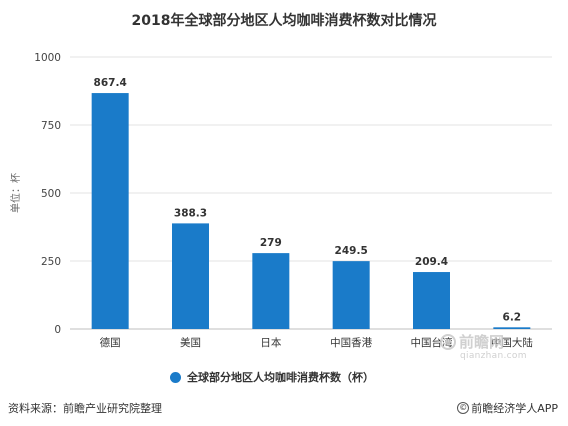  What do you see at coordinates (175, 377) in the screenshot?
I see `legend-swatch-icon` at bounding box center [175, 377].